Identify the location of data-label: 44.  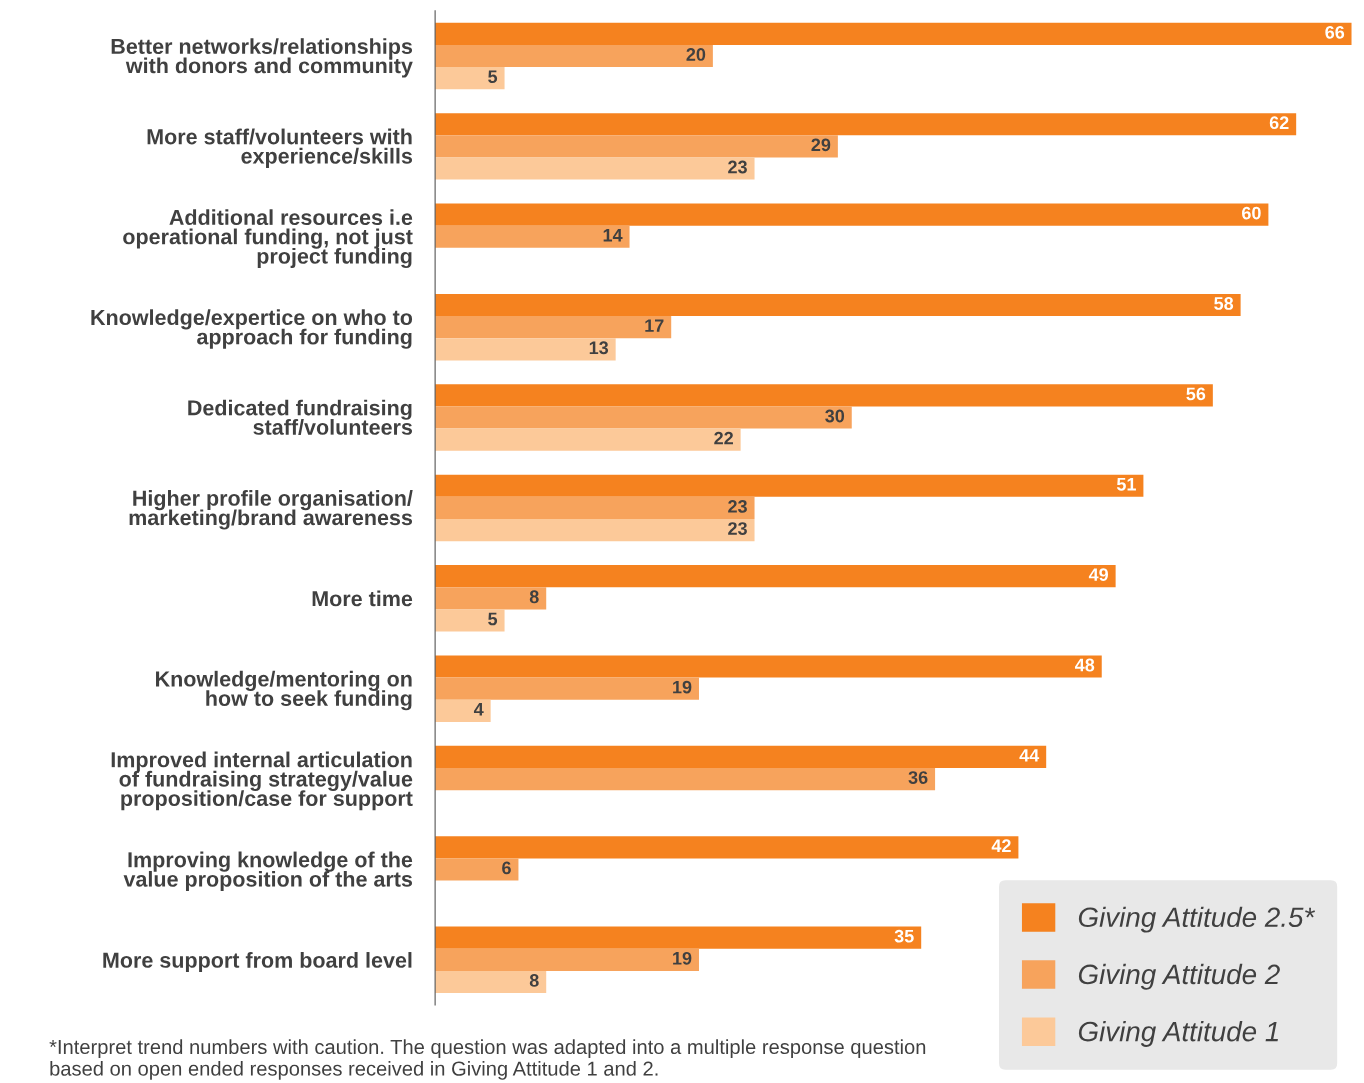
(1029, 755).